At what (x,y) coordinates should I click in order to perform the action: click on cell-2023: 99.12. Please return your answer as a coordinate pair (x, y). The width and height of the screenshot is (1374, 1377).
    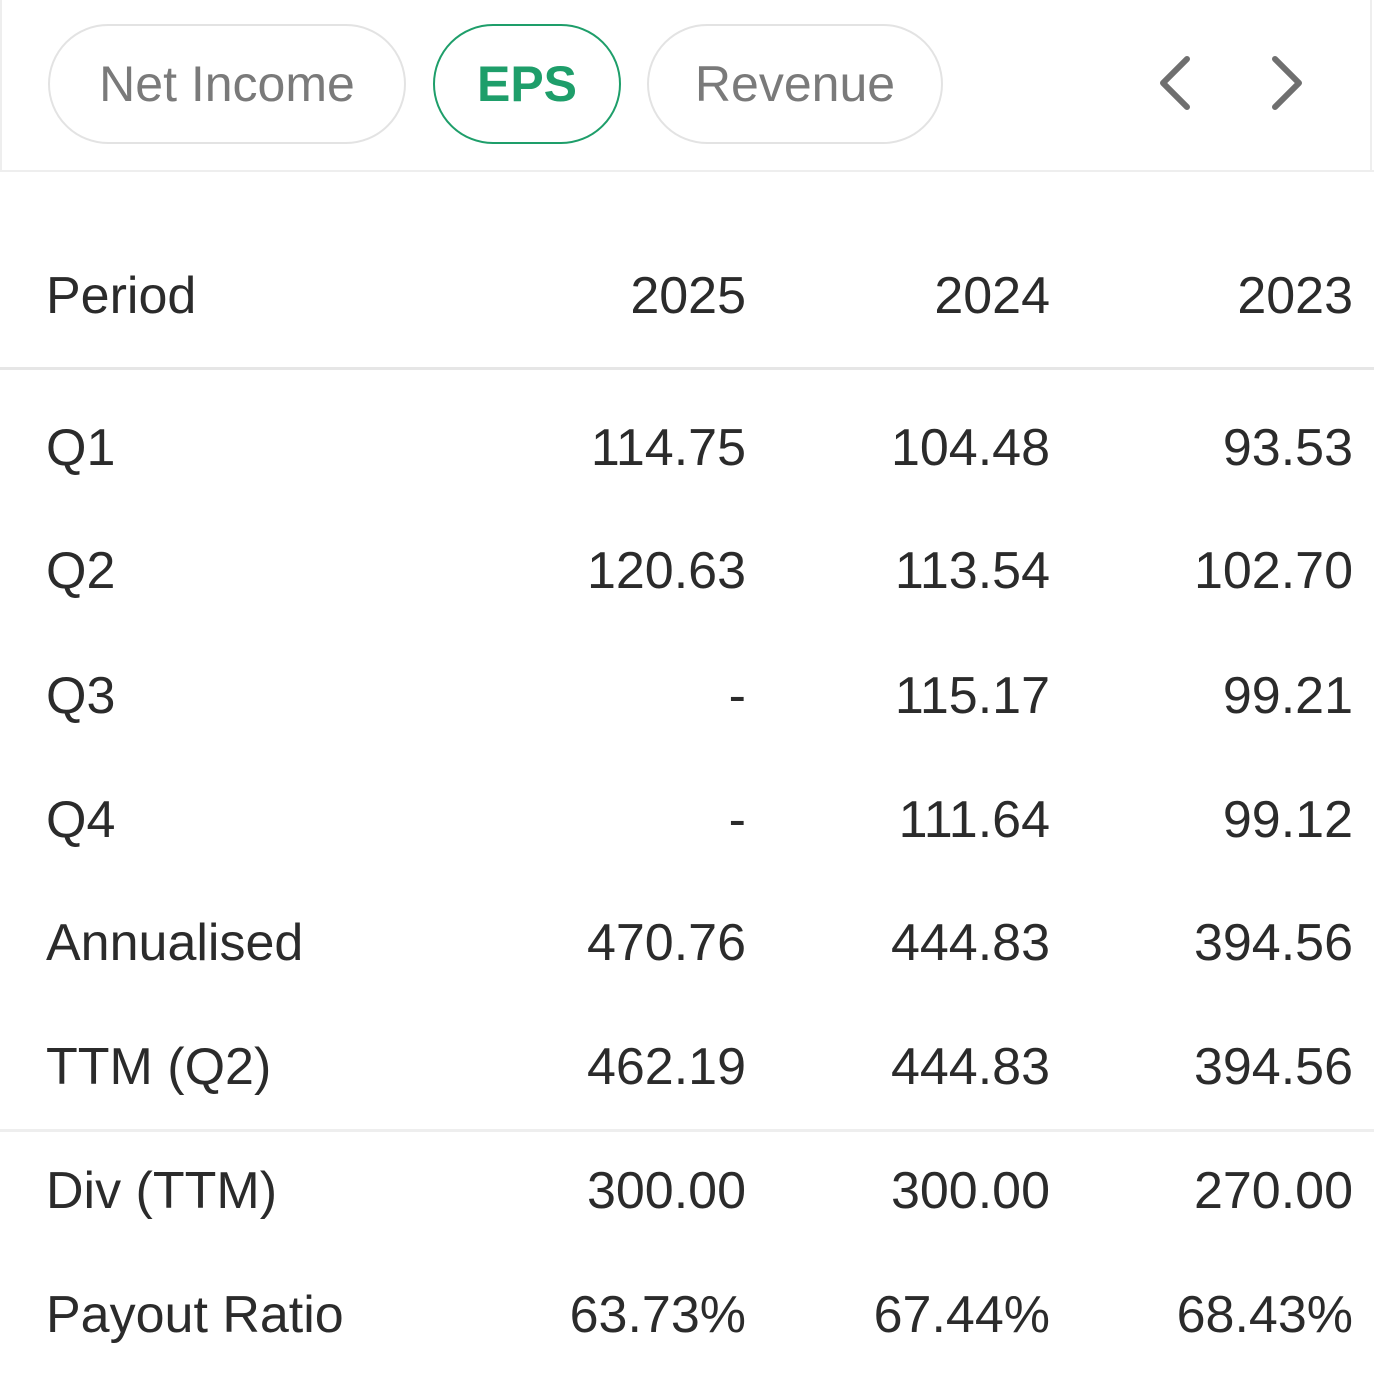
    Looking at the image, I should click on (1287, 820).